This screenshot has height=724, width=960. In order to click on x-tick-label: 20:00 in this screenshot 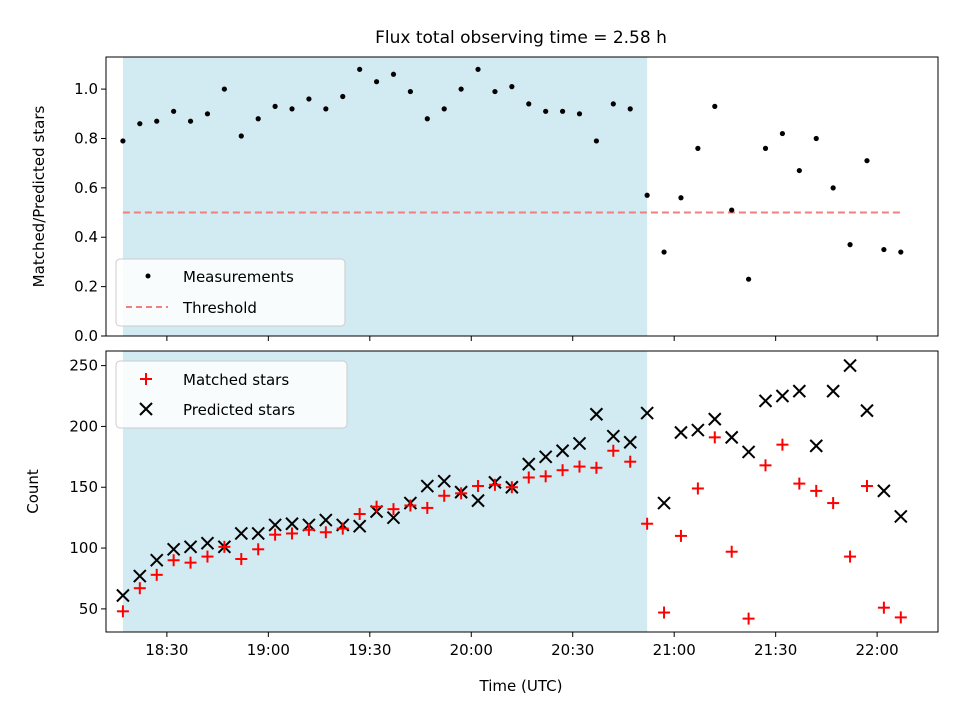, I will do `click(471, 650)`.